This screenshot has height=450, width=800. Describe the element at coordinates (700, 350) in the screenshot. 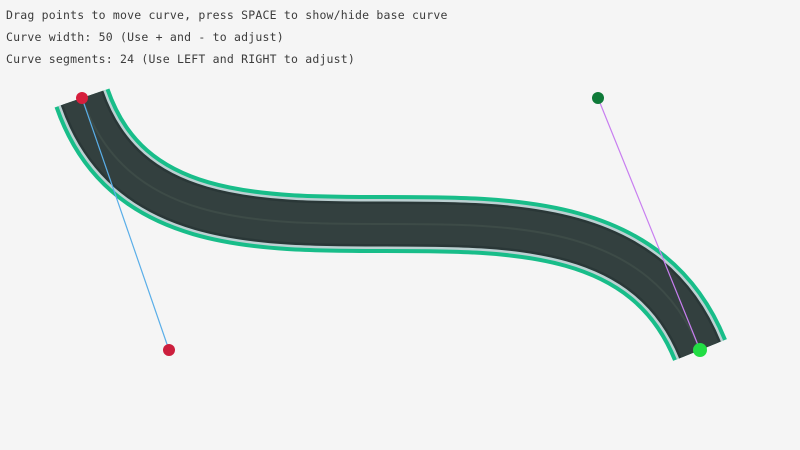

I see `anchor-end` at that location.